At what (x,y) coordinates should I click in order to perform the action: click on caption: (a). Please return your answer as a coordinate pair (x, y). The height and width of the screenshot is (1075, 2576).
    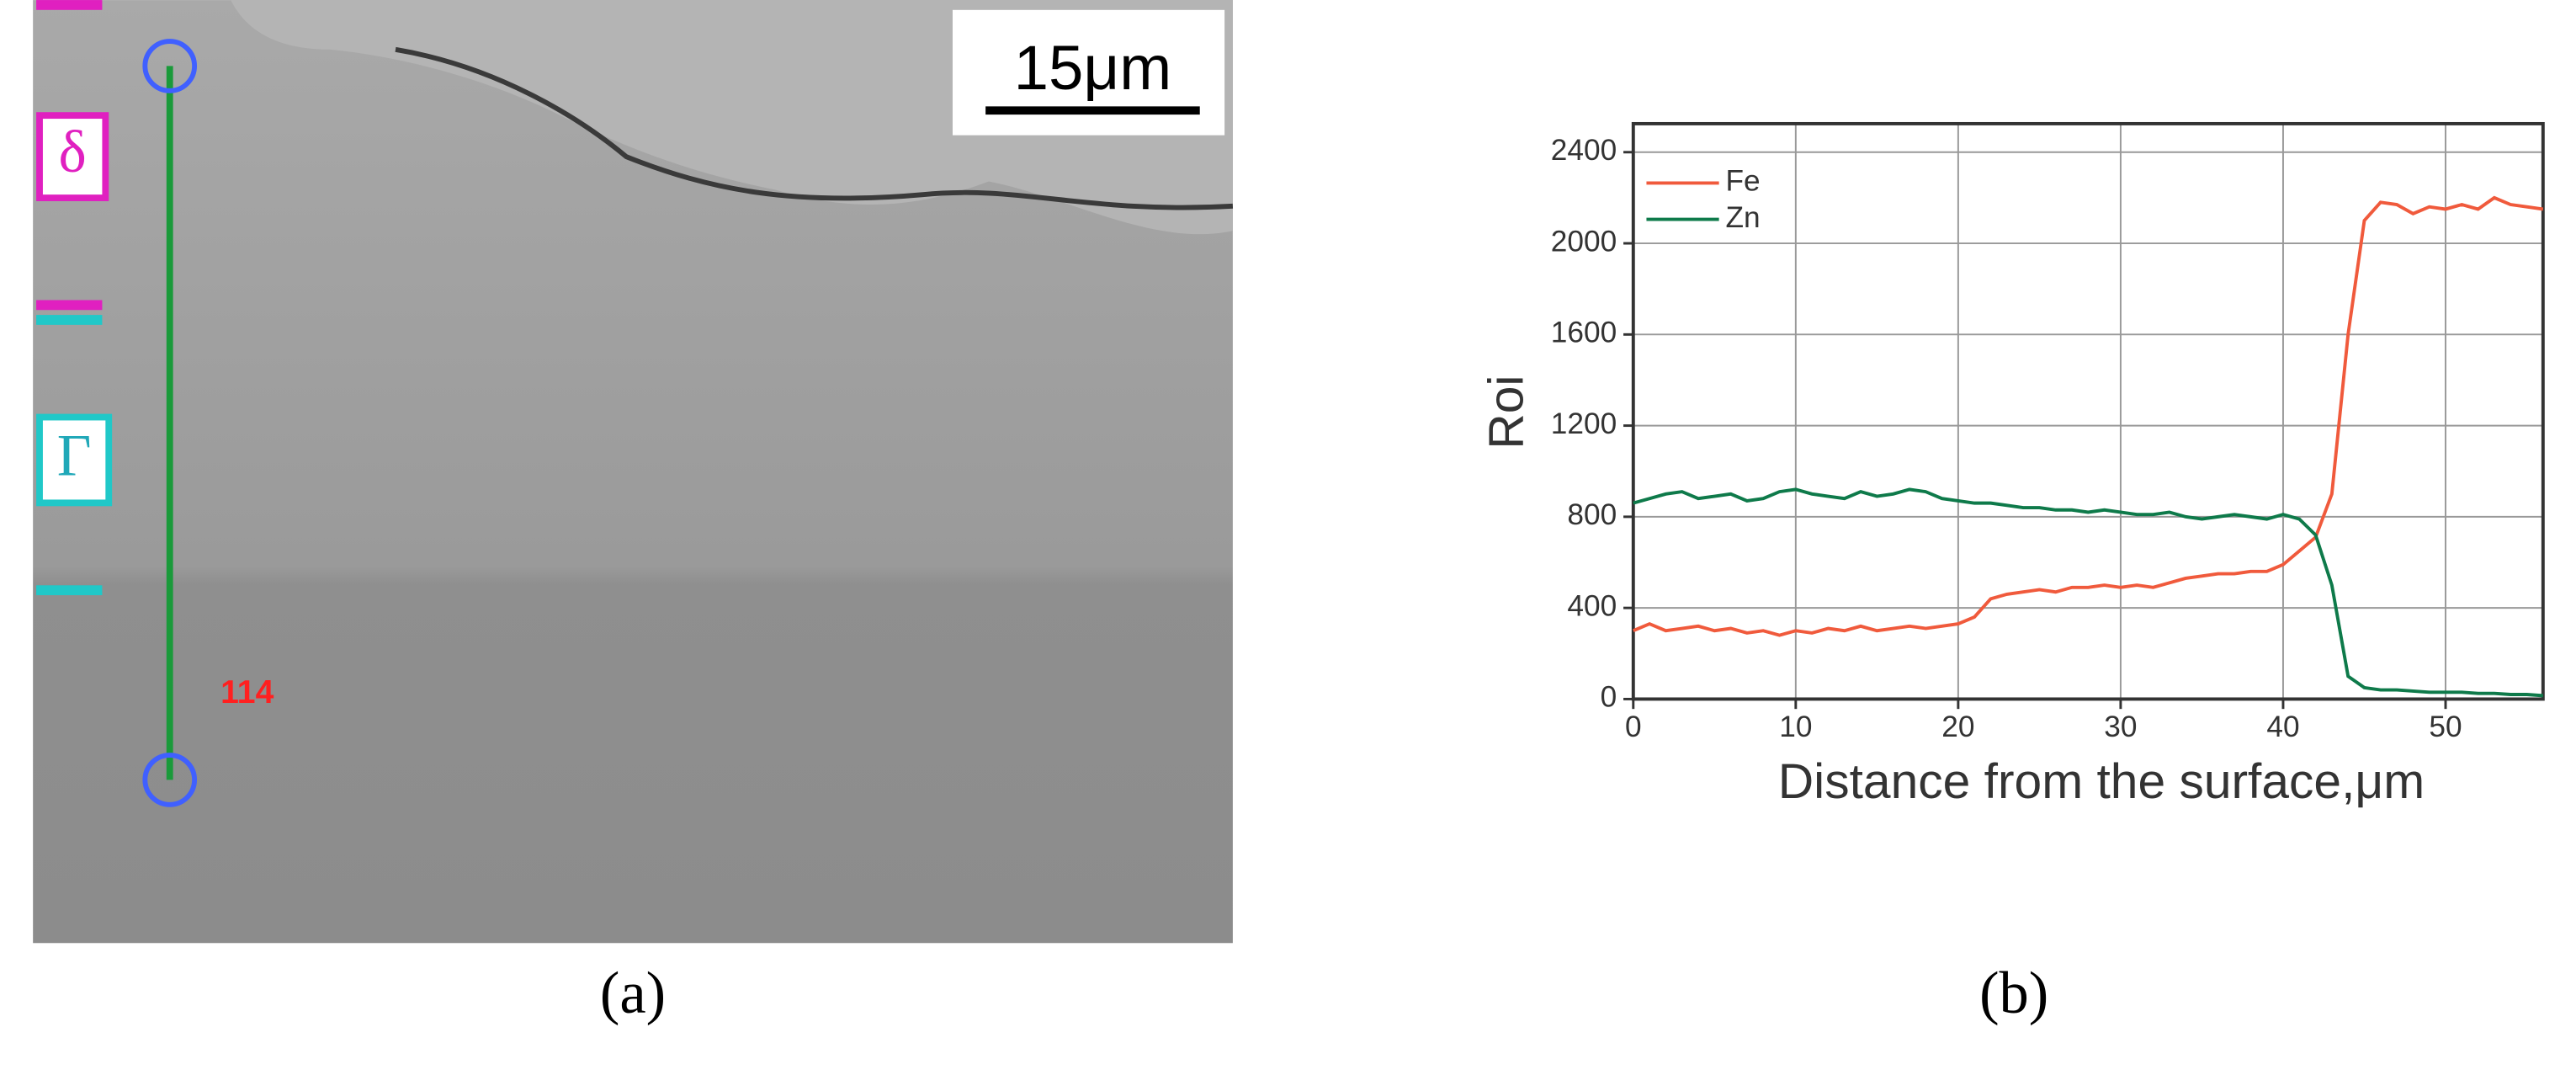
    Looking at the image, I should click on (633, 994).